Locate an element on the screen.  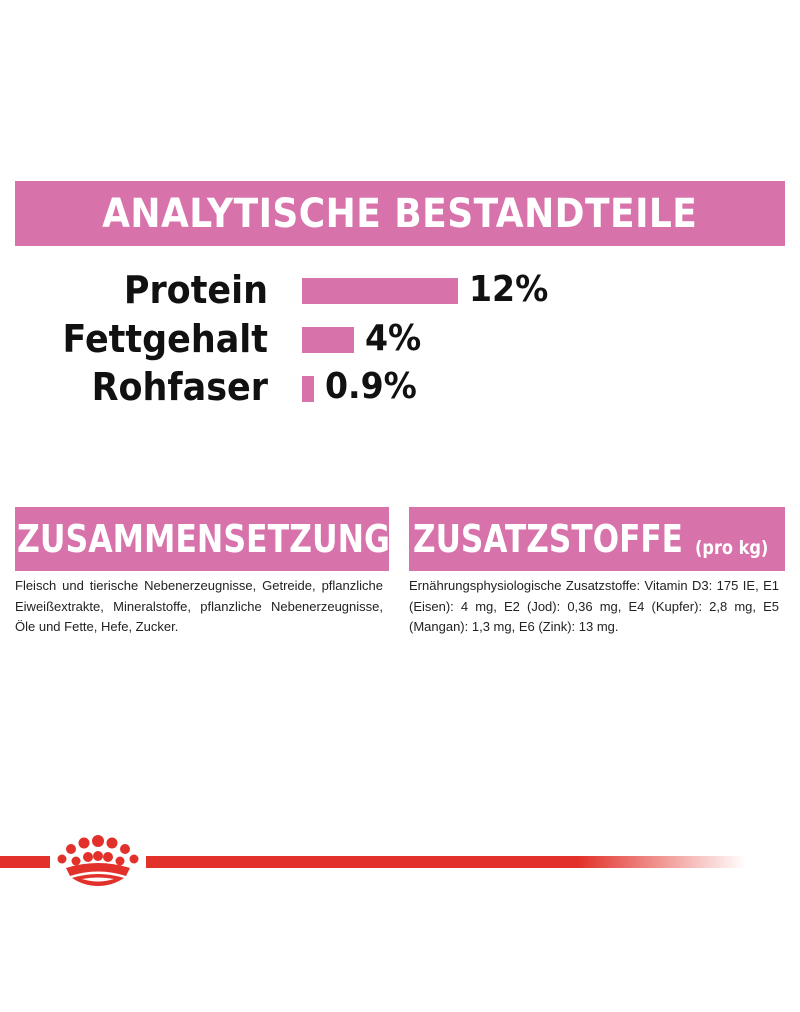
additives-header: ZUSATZSTOFFE (pro kg) is located at coordinates (597, 539).